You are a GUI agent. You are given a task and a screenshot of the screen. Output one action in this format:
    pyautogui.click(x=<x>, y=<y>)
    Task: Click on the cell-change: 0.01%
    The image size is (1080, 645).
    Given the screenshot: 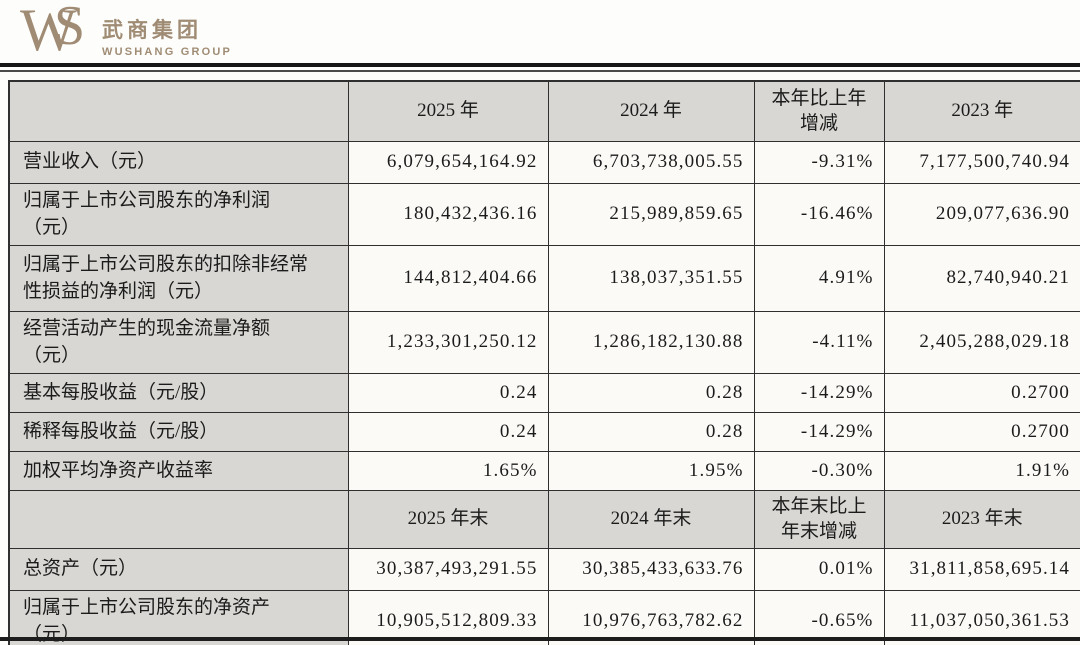 What is the action you would take?
    pyautogui.click(x=819, y=569)
    